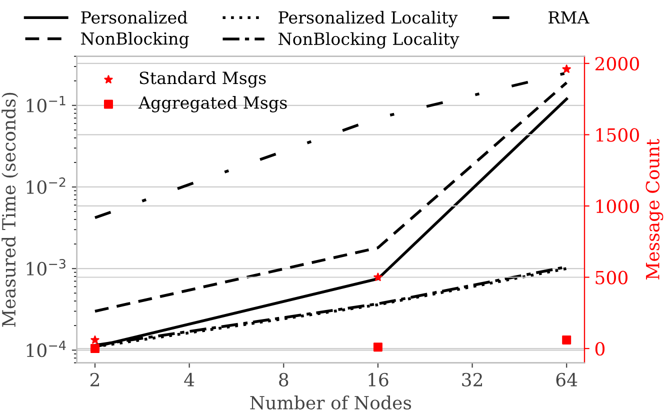 This screenshot has height=417, width=668. Describe the element at coordinates (212, 104) in the screenshot. I see `legend-label: Aggregated Msgs` at that location.